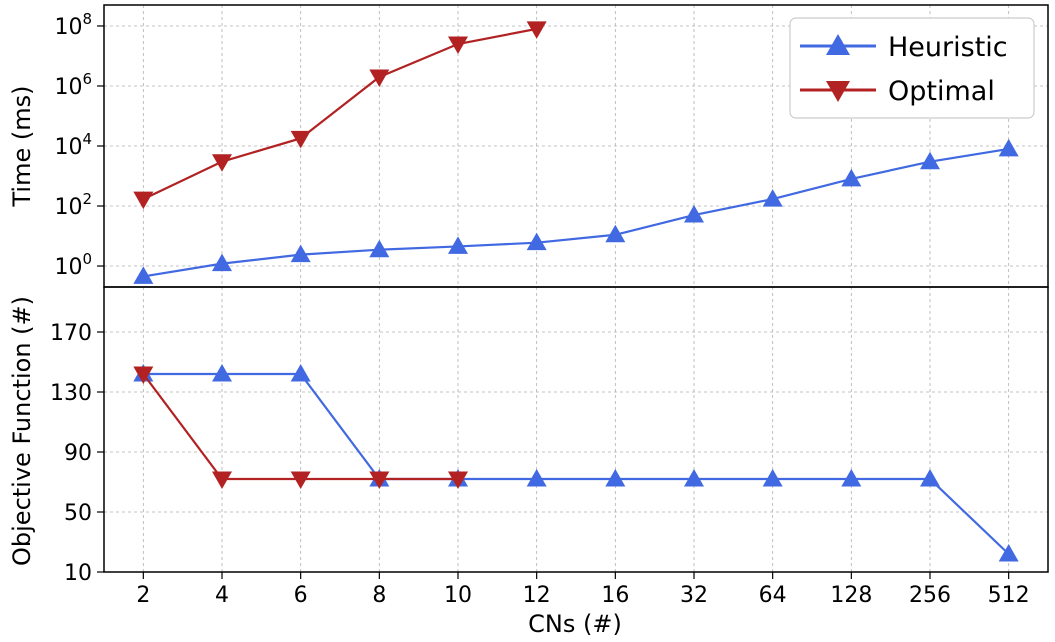 The image size is (1055, 642). I want to click on x-tick-label: 12, so click(537, 595).